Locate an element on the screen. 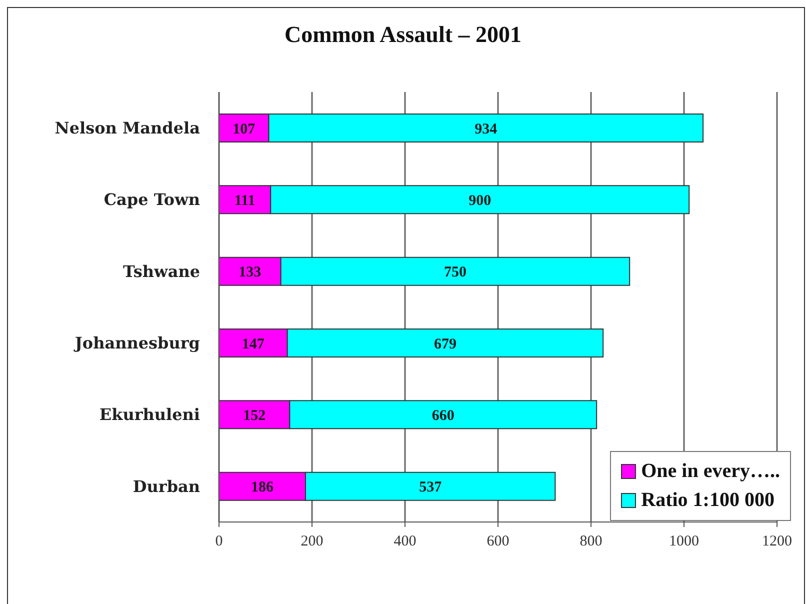  x-tick-label: 0 is located at coordinates (219, 542).